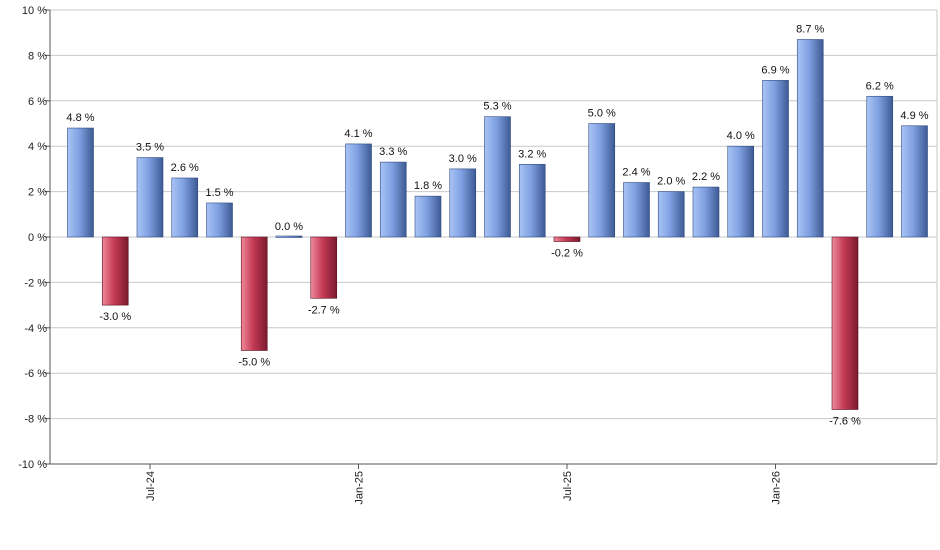 Image resolution: width=940 pixels, height=550 pixels. What do you see at coordinates (393, 152) in the screenshot?
I see `data-label: 3.3 %` at bounding box center [393, 152].